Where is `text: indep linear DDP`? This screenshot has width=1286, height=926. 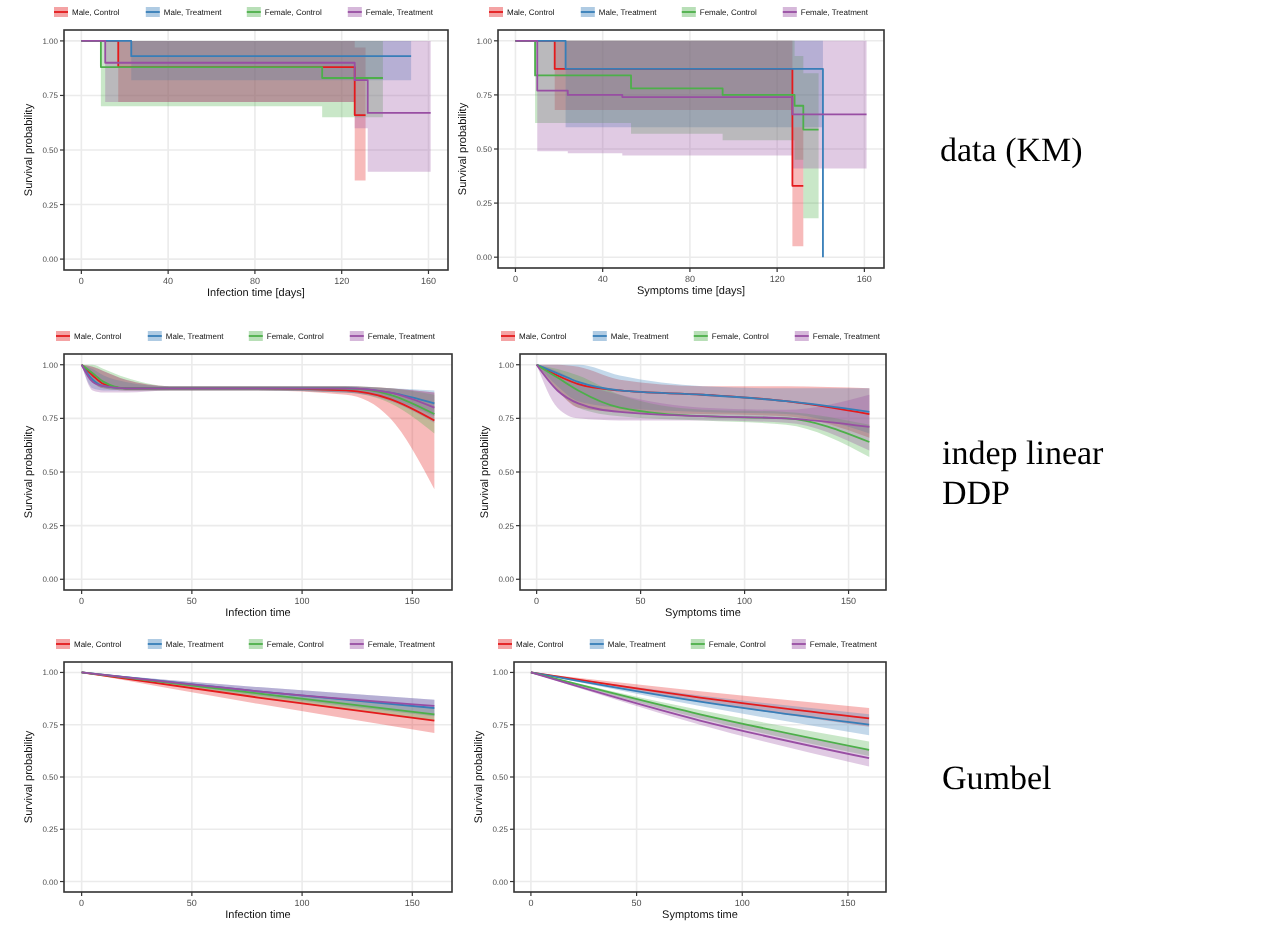
text: indep linear DDP is located at coordinates (1023, 473).